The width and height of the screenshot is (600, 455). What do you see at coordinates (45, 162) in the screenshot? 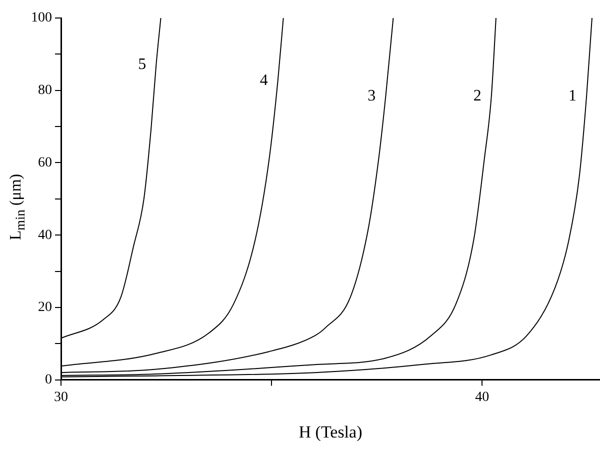
I see `y-tick-label: 60` at bounding box center [45, 162].